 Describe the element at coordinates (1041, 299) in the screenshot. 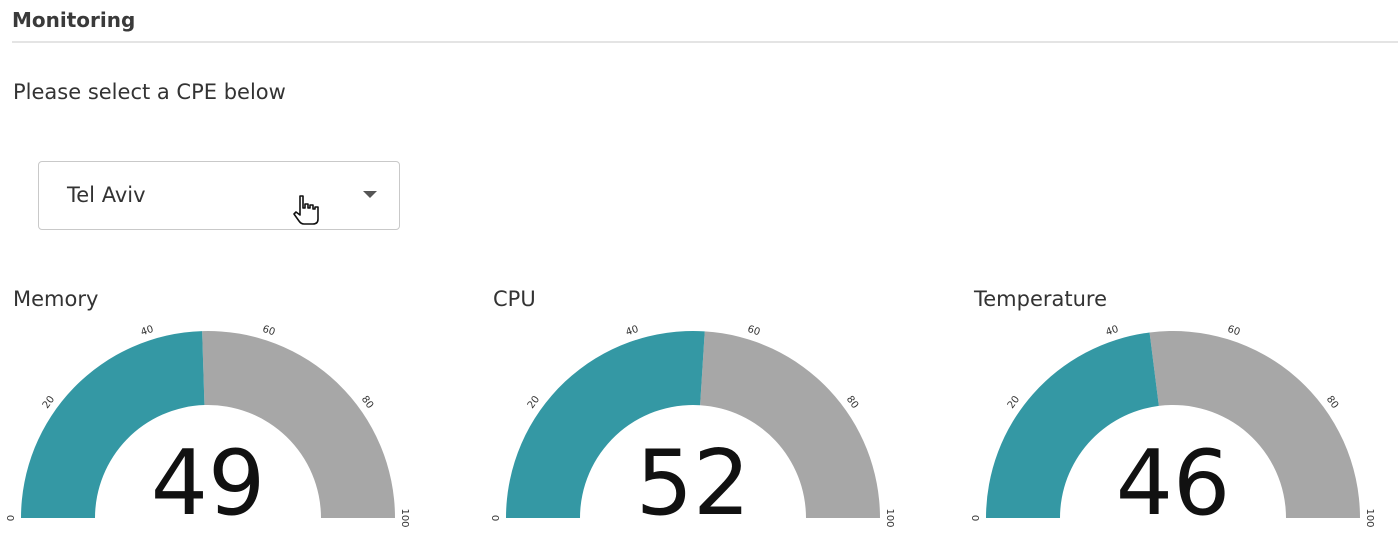

I see `gauge-title: Temperature` at that location.